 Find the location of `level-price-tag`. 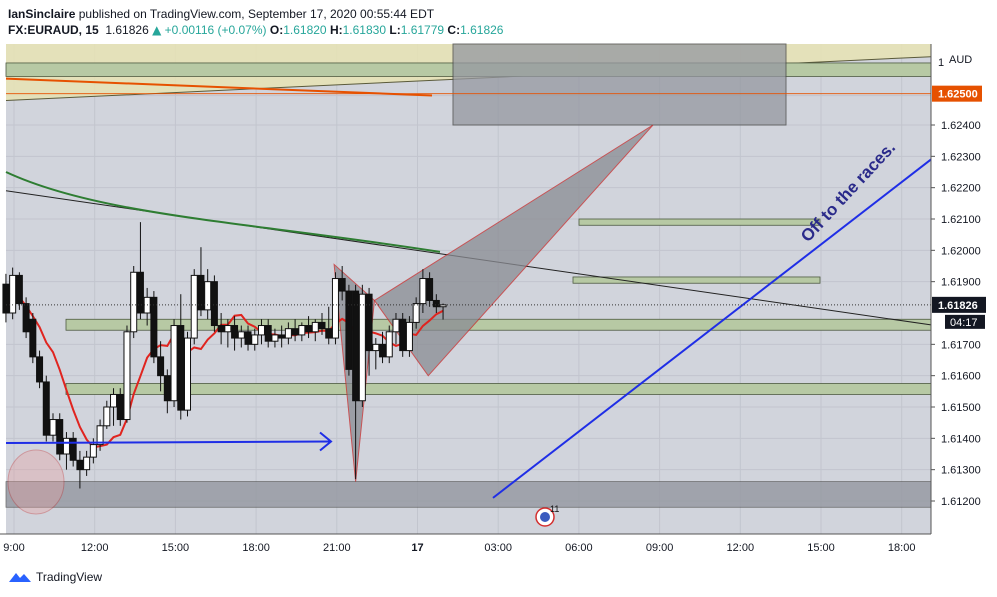

level-price-tag is located at coordinates (957, 93).